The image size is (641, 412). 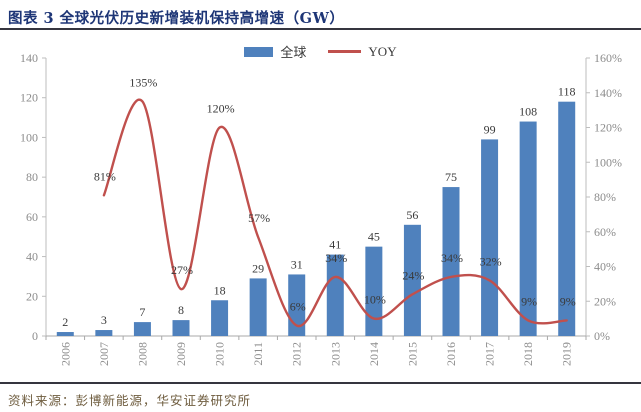 I want to click on bar-value-label: 29, so click(x=258, y=268).